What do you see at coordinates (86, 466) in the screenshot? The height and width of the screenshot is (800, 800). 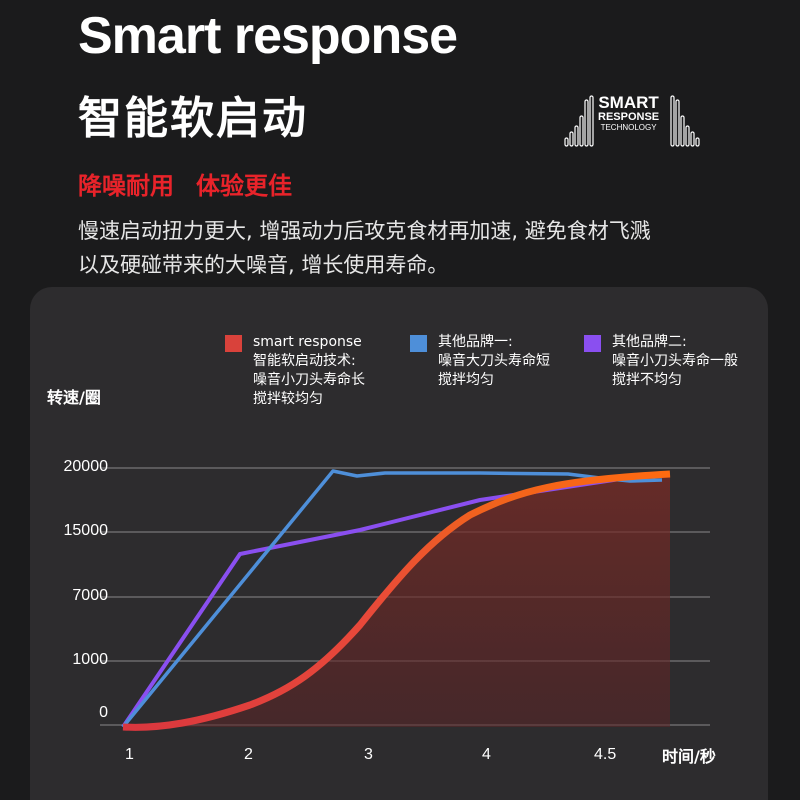 I see `y-tick: 20000` at bounding box center [86, 466].